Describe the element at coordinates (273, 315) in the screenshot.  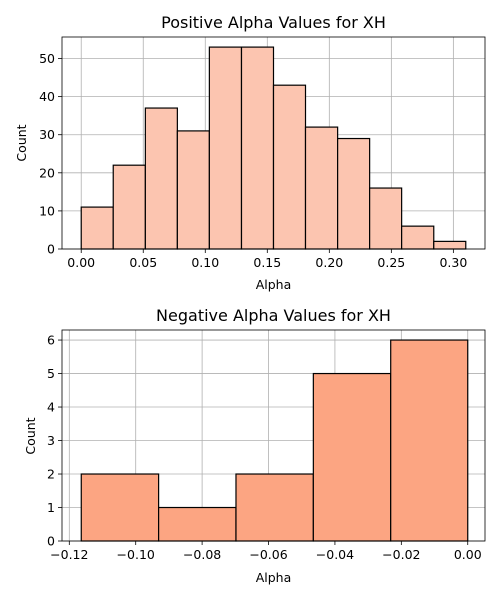
I see `chart-title: Negative Alpha Values for XH` at that location.